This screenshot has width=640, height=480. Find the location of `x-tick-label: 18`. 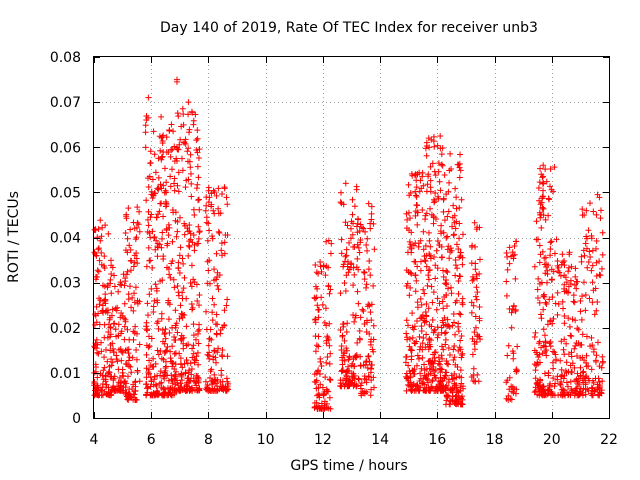

x-tick-label: 18 is located at coordinates (495, 440).